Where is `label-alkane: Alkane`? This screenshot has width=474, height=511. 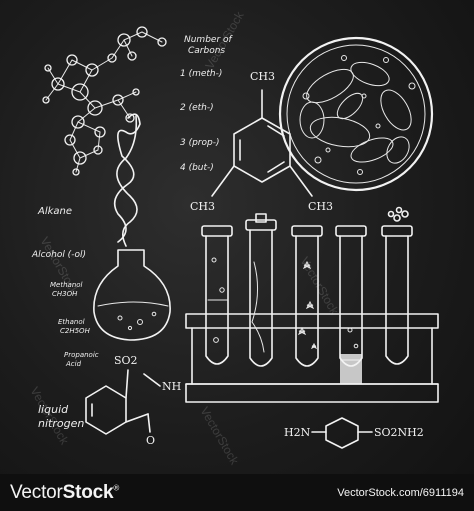 label-alkane: Alkane is located at coordinates (54, 211).